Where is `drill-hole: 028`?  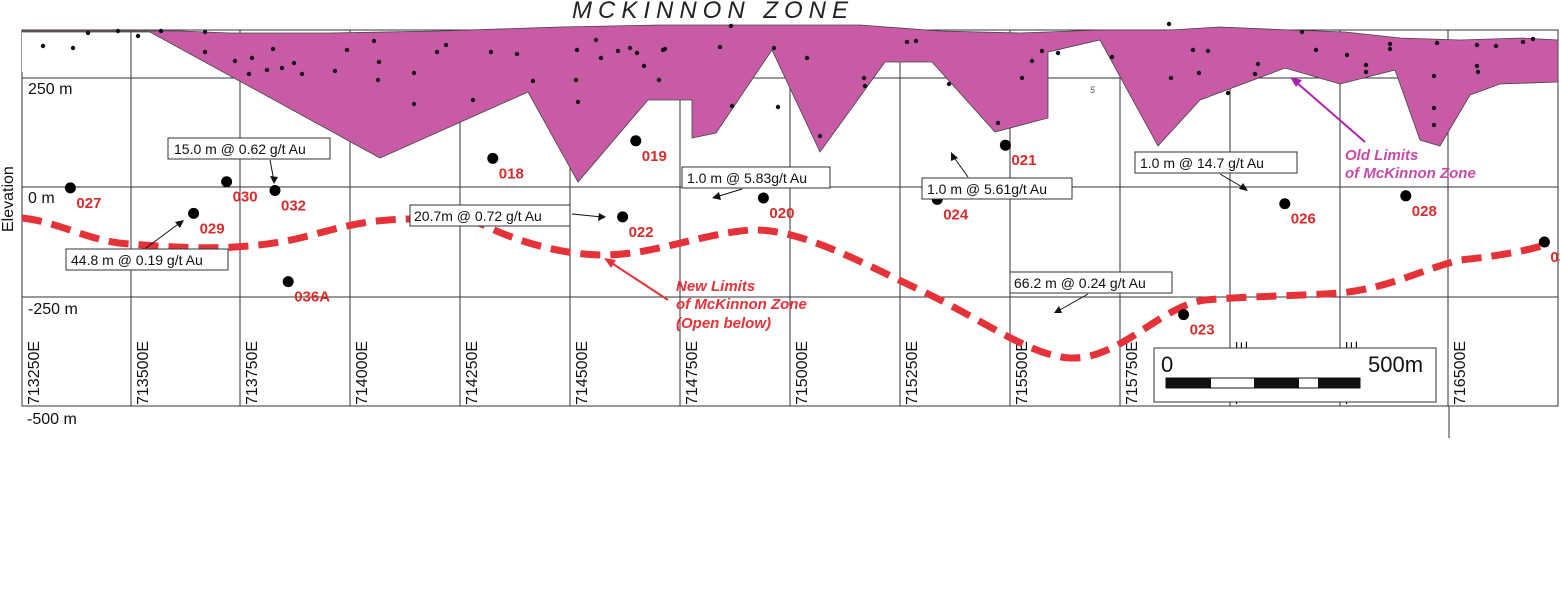 drill-hole: 028 is located at coordinates (1418, 205).